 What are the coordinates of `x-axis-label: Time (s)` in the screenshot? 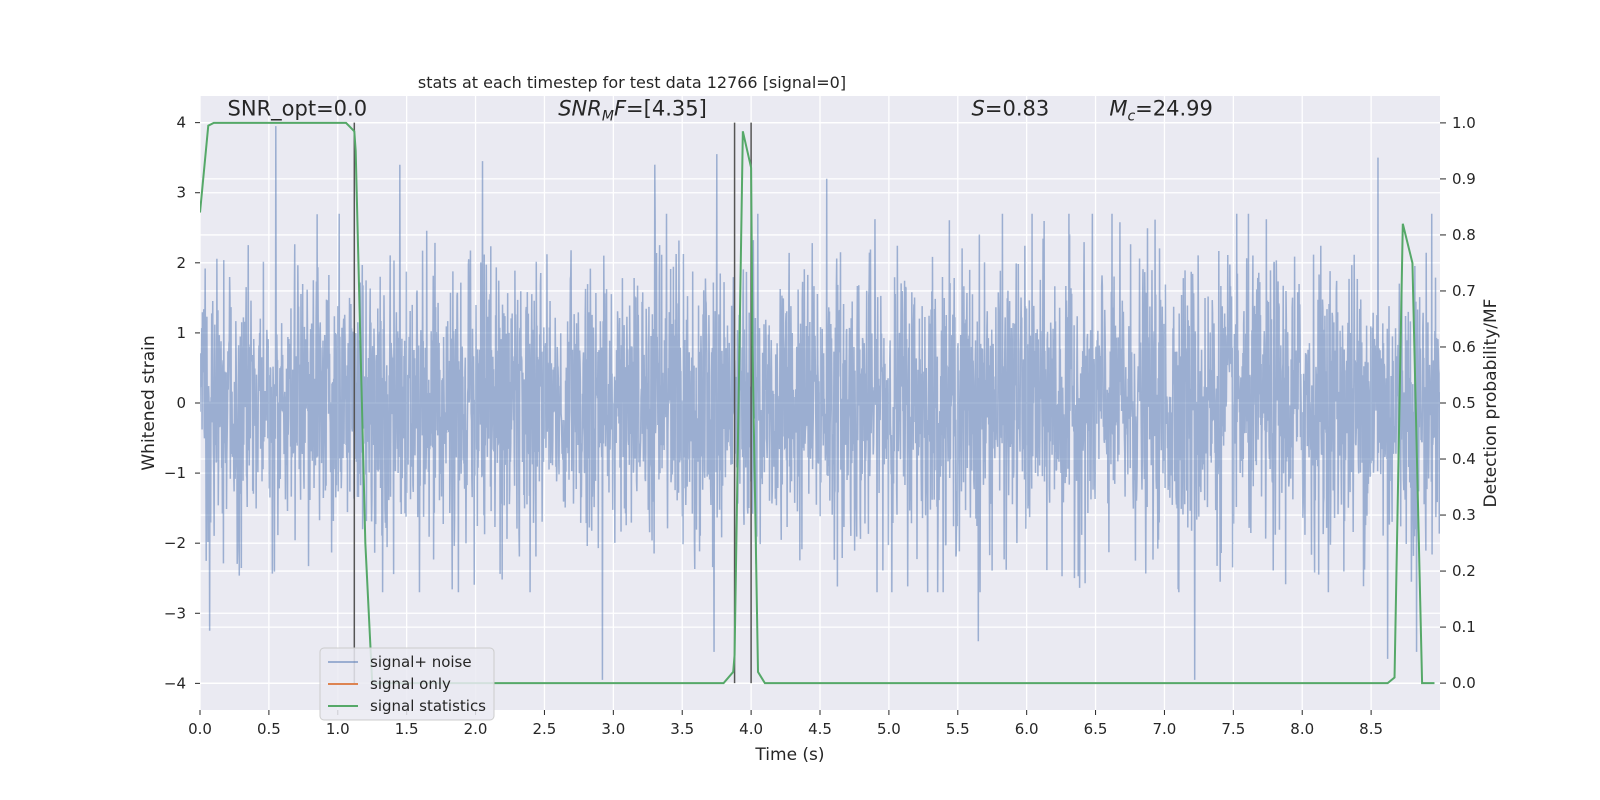 It's located at (789, 755).